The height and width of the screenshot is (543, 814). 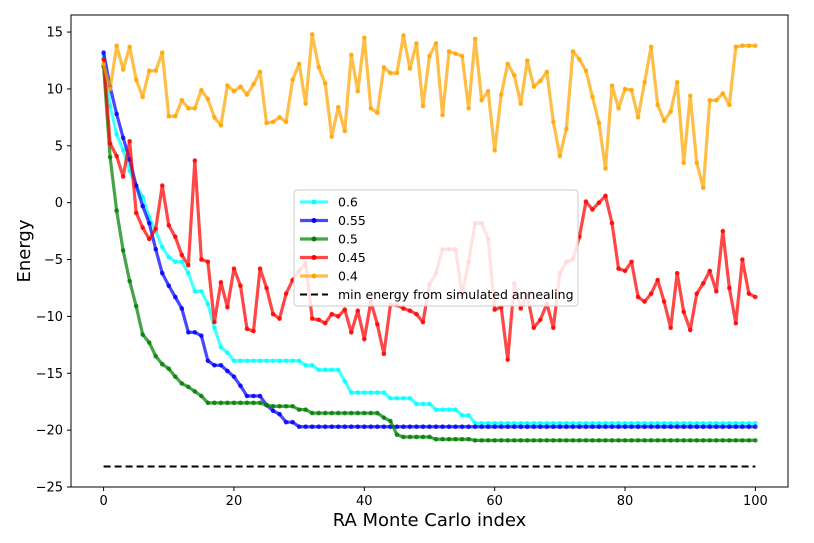 What do you see at coordinates (755, 501) in the screenshot?
I see `x-tick-label: 100` at bounding box center [755, 501].